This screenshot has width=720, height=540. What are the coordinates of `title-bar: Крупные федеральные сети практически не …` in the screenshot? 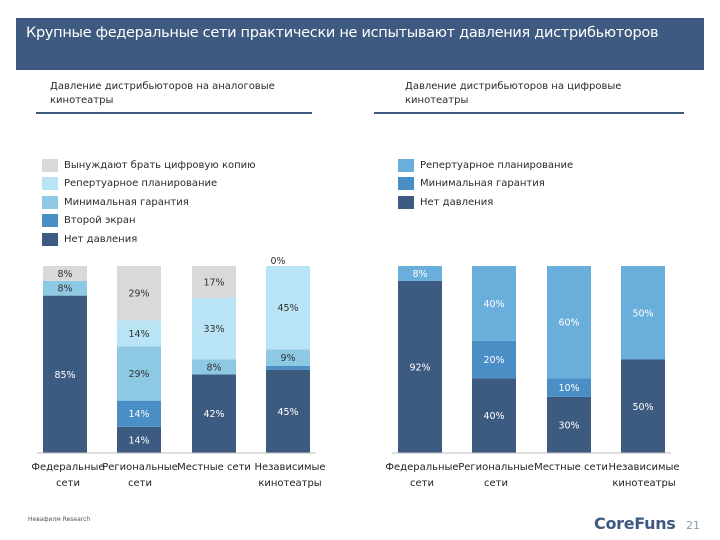 It's located at (360, 44).